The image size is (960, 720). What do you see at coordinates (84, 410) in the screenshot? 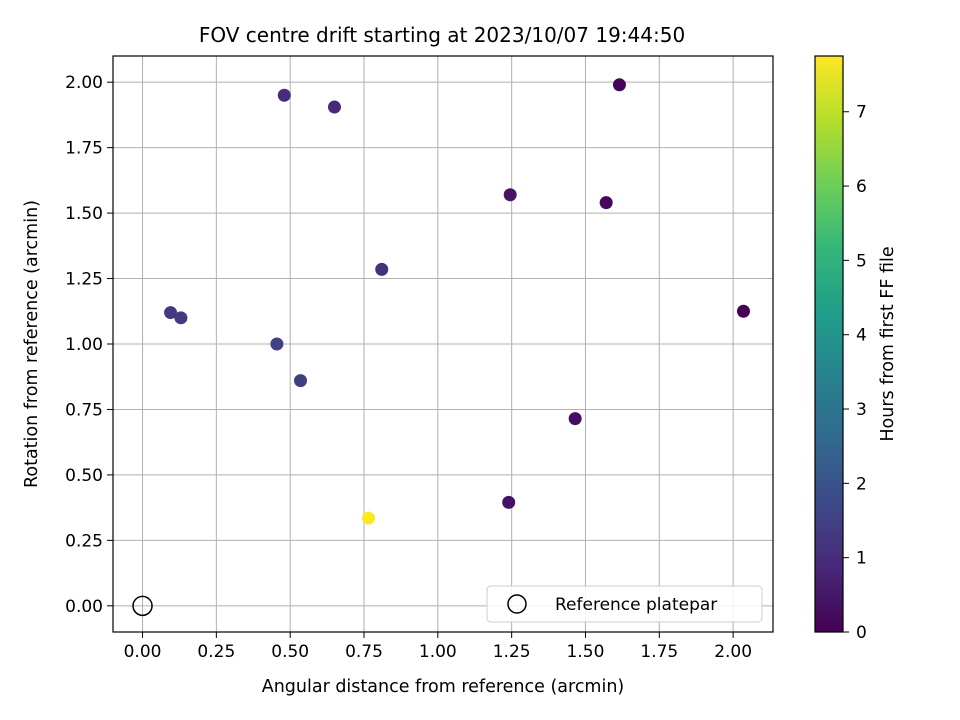
I see `y-tick-label: 0.75` at bounding box center [84, 410].